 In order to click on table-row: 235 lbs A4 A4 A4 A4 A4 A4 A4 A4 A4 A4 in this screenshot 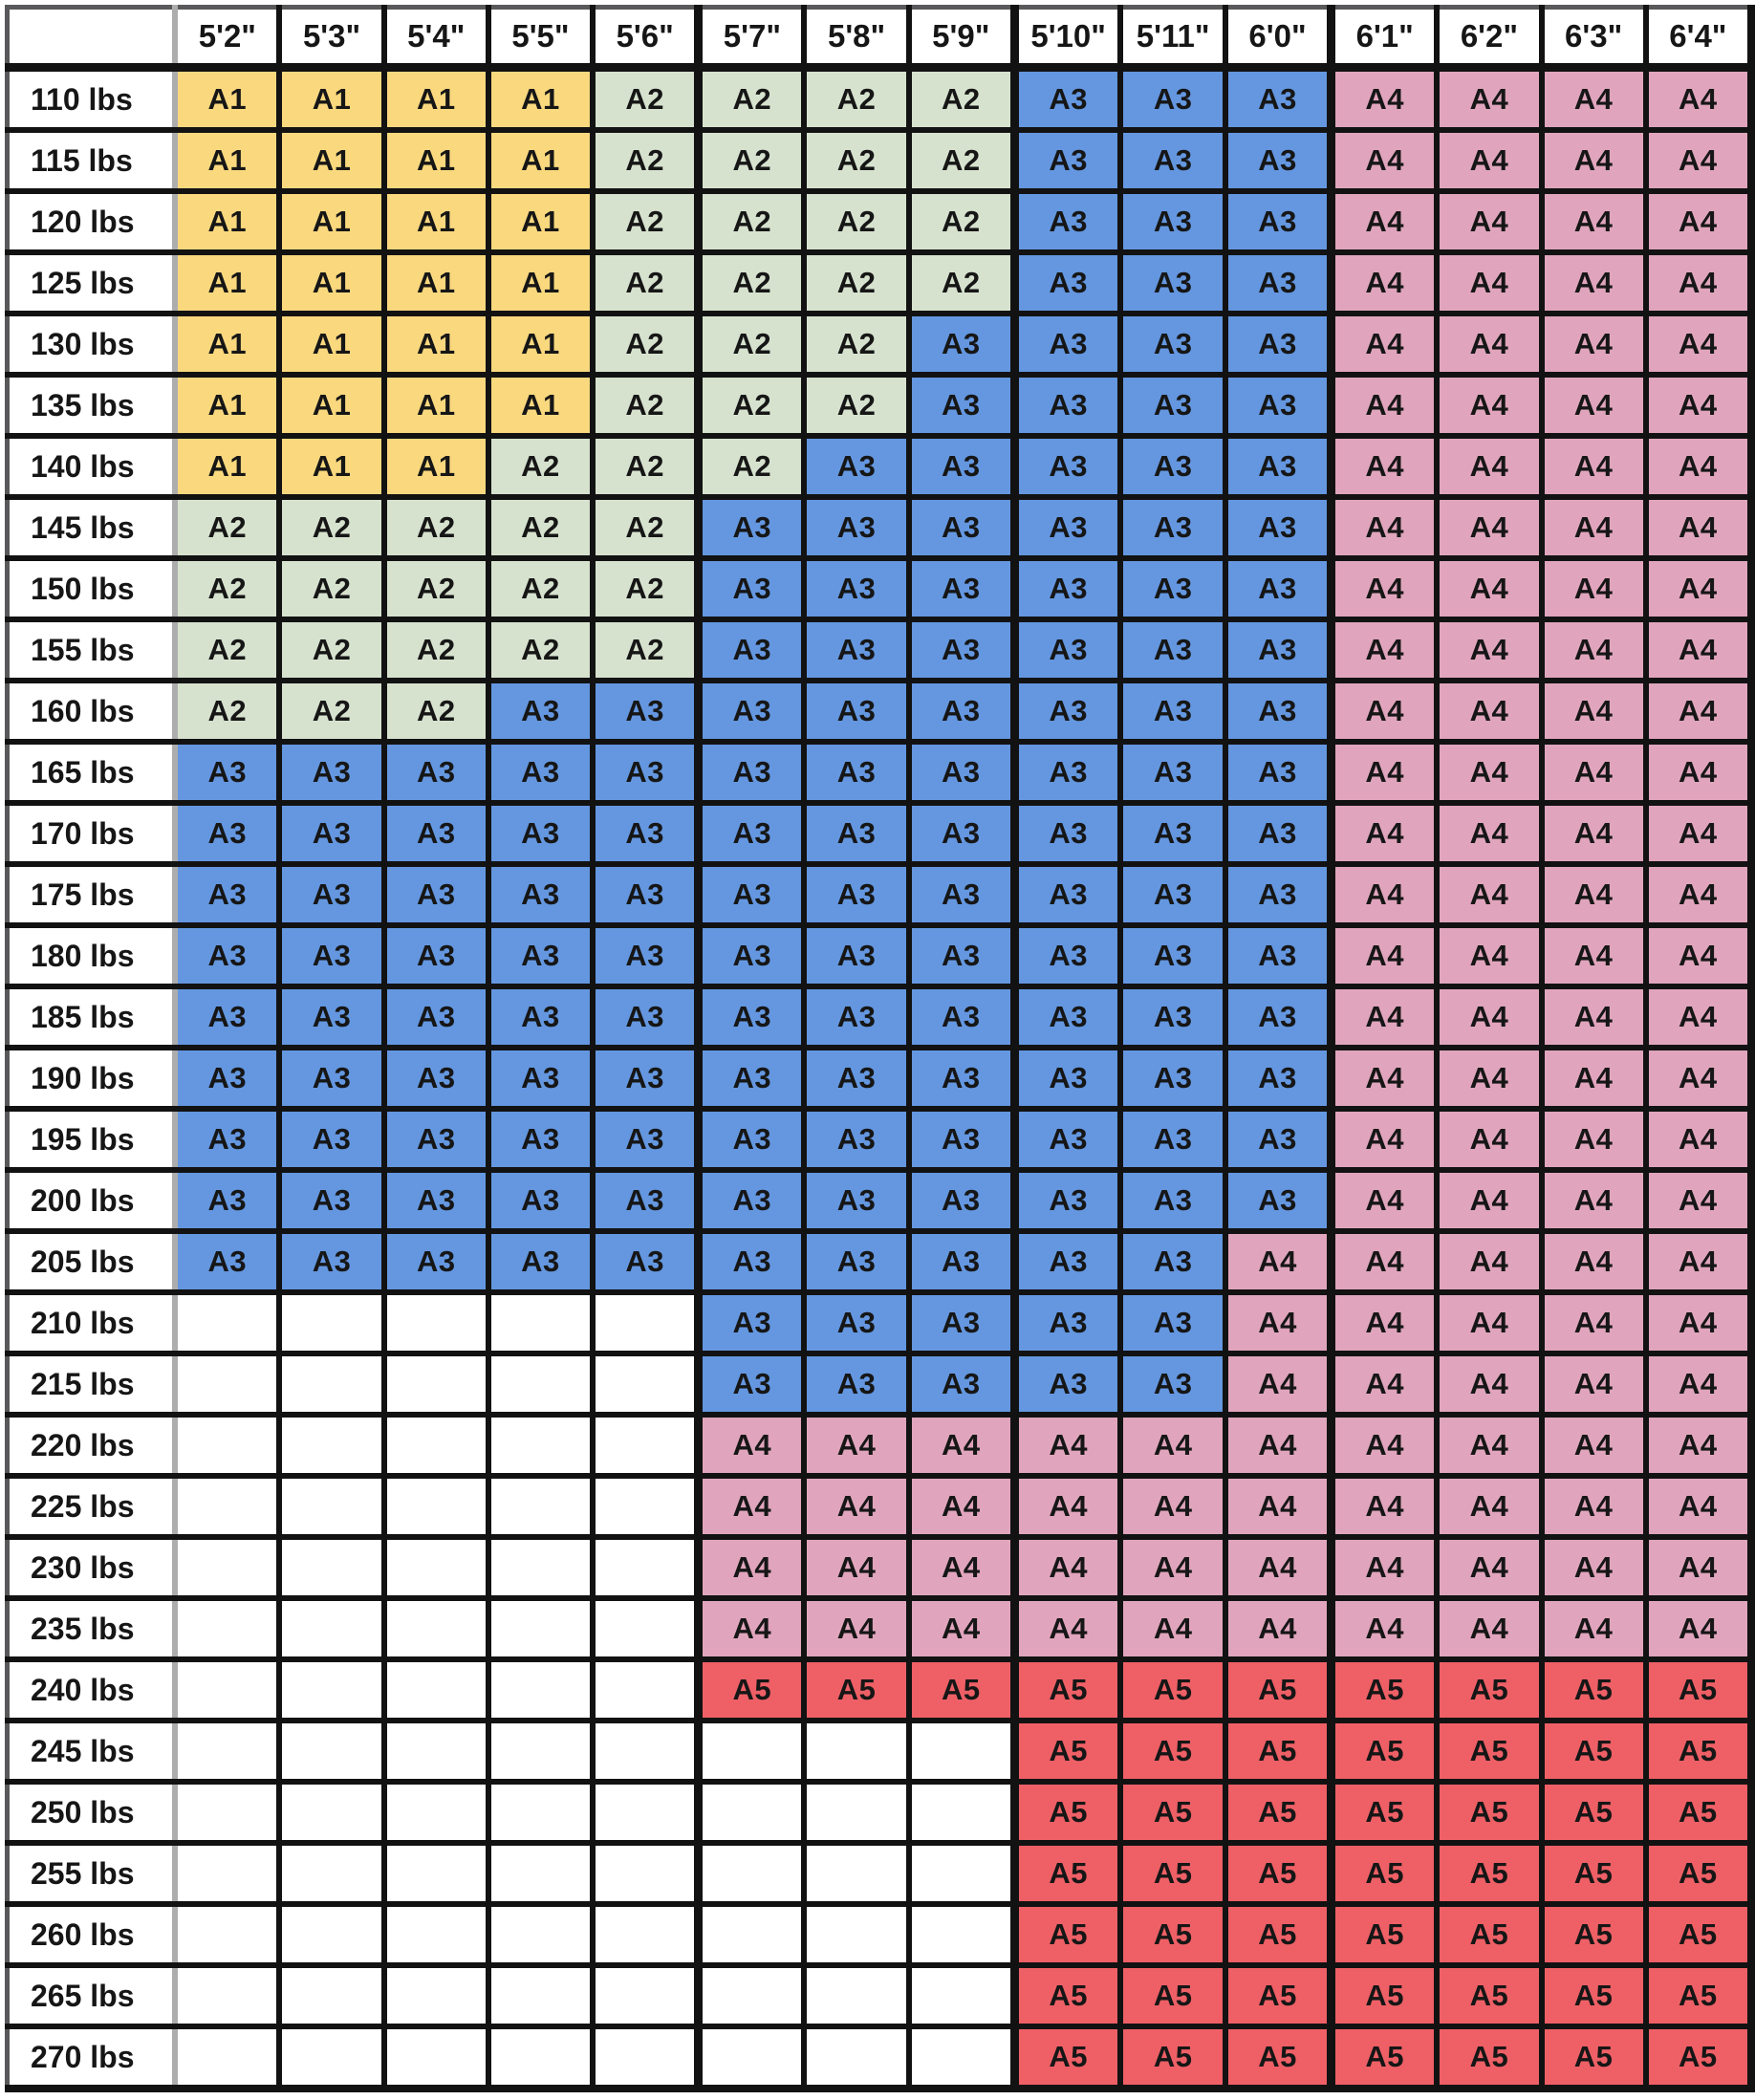, I will do `click(880, 1628)`.